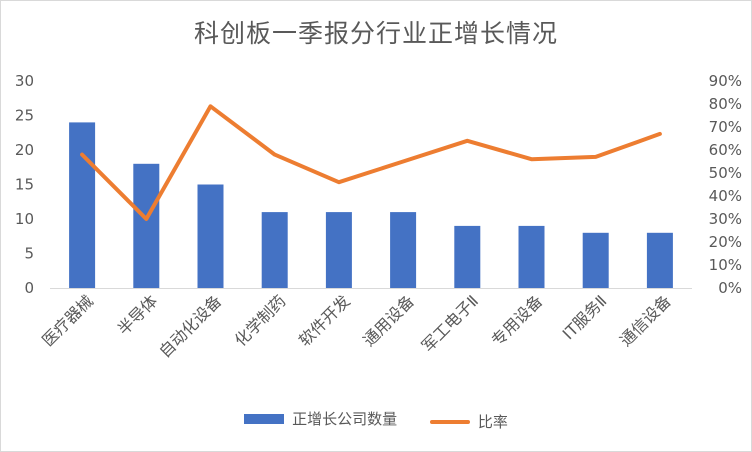 This screenshot has width=752, height=452. What do you see at coordinates (137, 314) in the screenshot?
I see `category-label: 半导体` at bounding box center [137, 314].